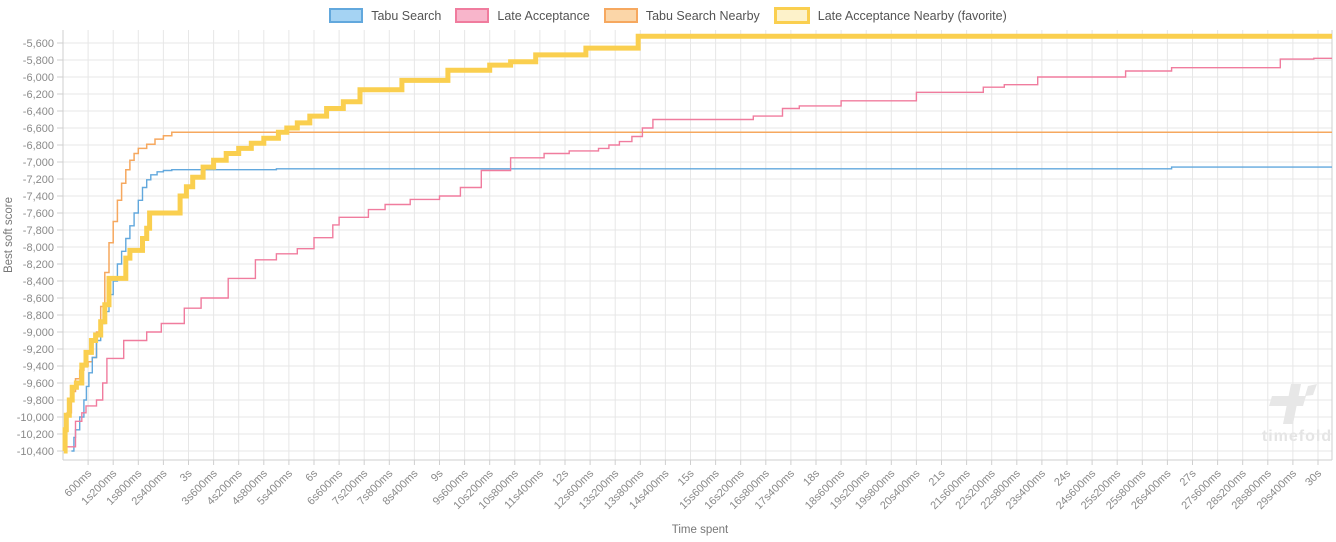 This screenshot has width=1336, height=542. I want to click on legend-item-late-acceptance-nearby-favorite: Late Acceptance Nearby (favorite), so click(890, 15).